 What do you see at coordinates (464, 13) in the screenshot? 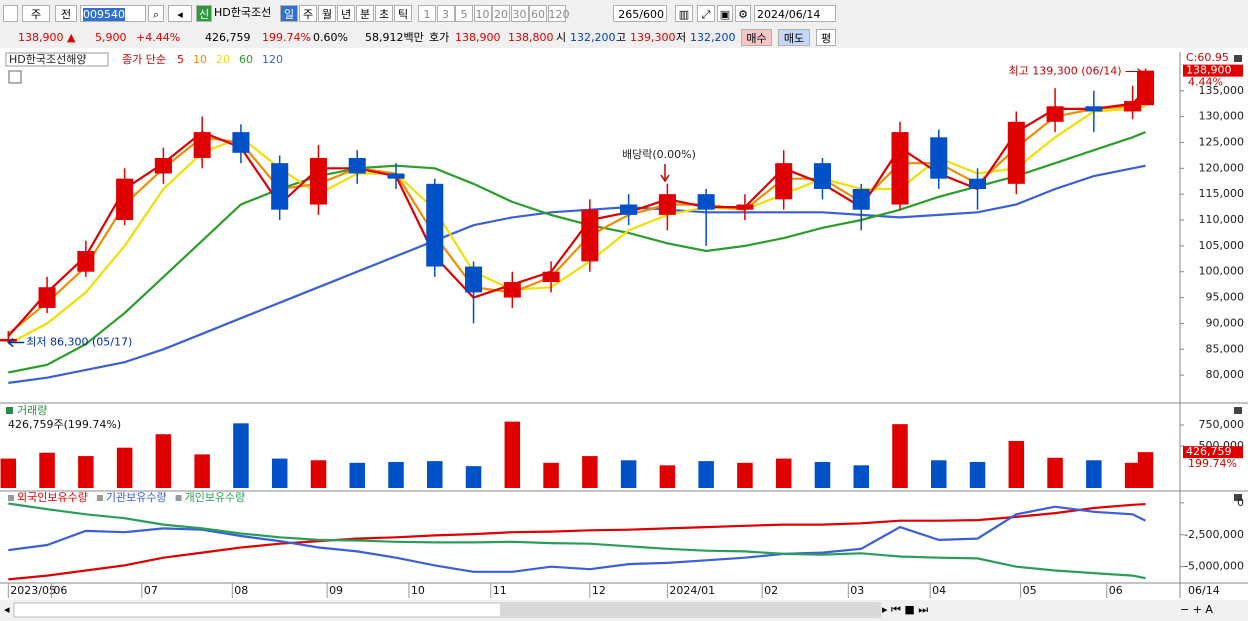
I see `minute-button: 5` at bounding box center [464, 13].